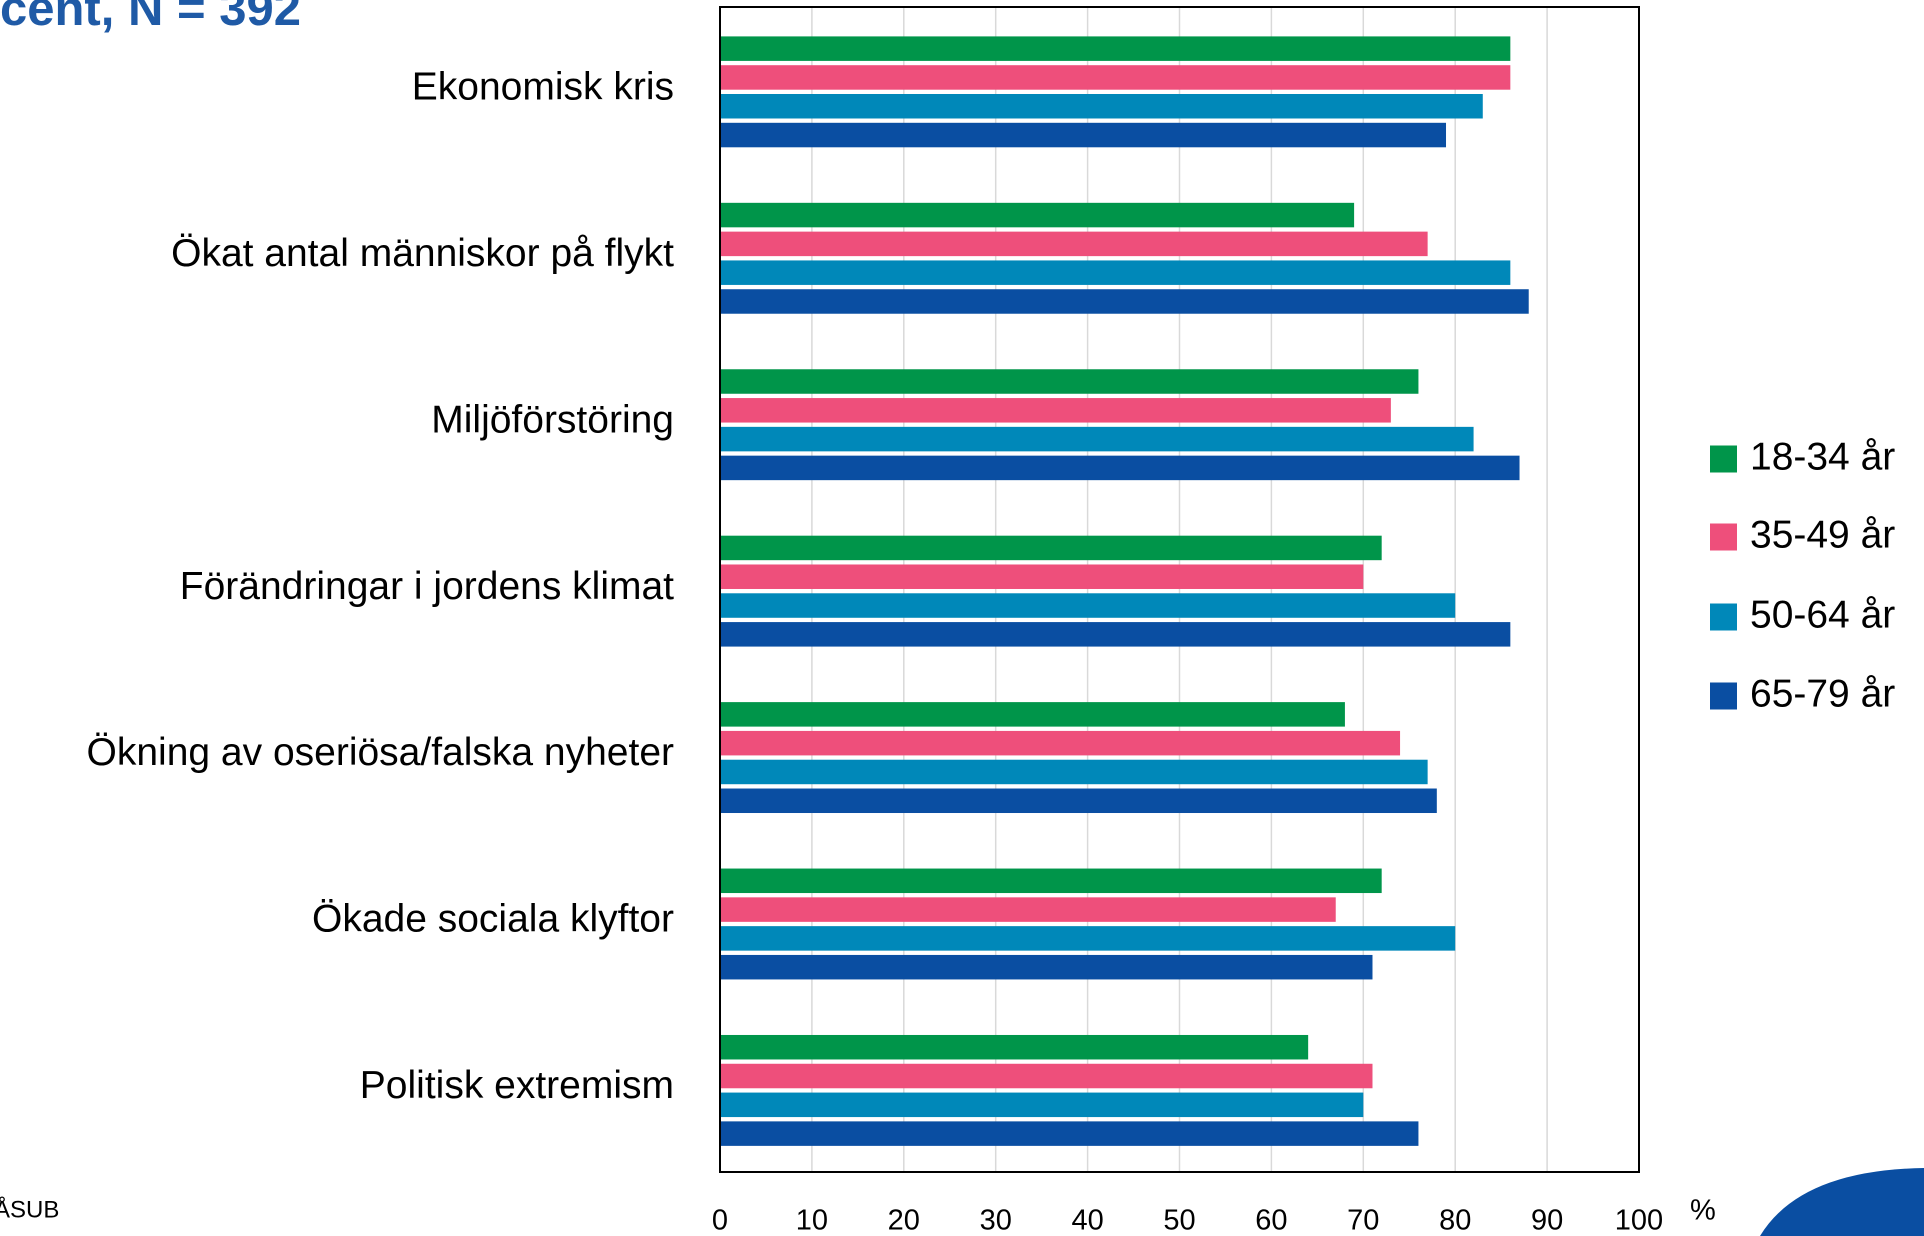  I want to click on y-tick-label: Ökat antal människor på flykt, so click(422, 253).